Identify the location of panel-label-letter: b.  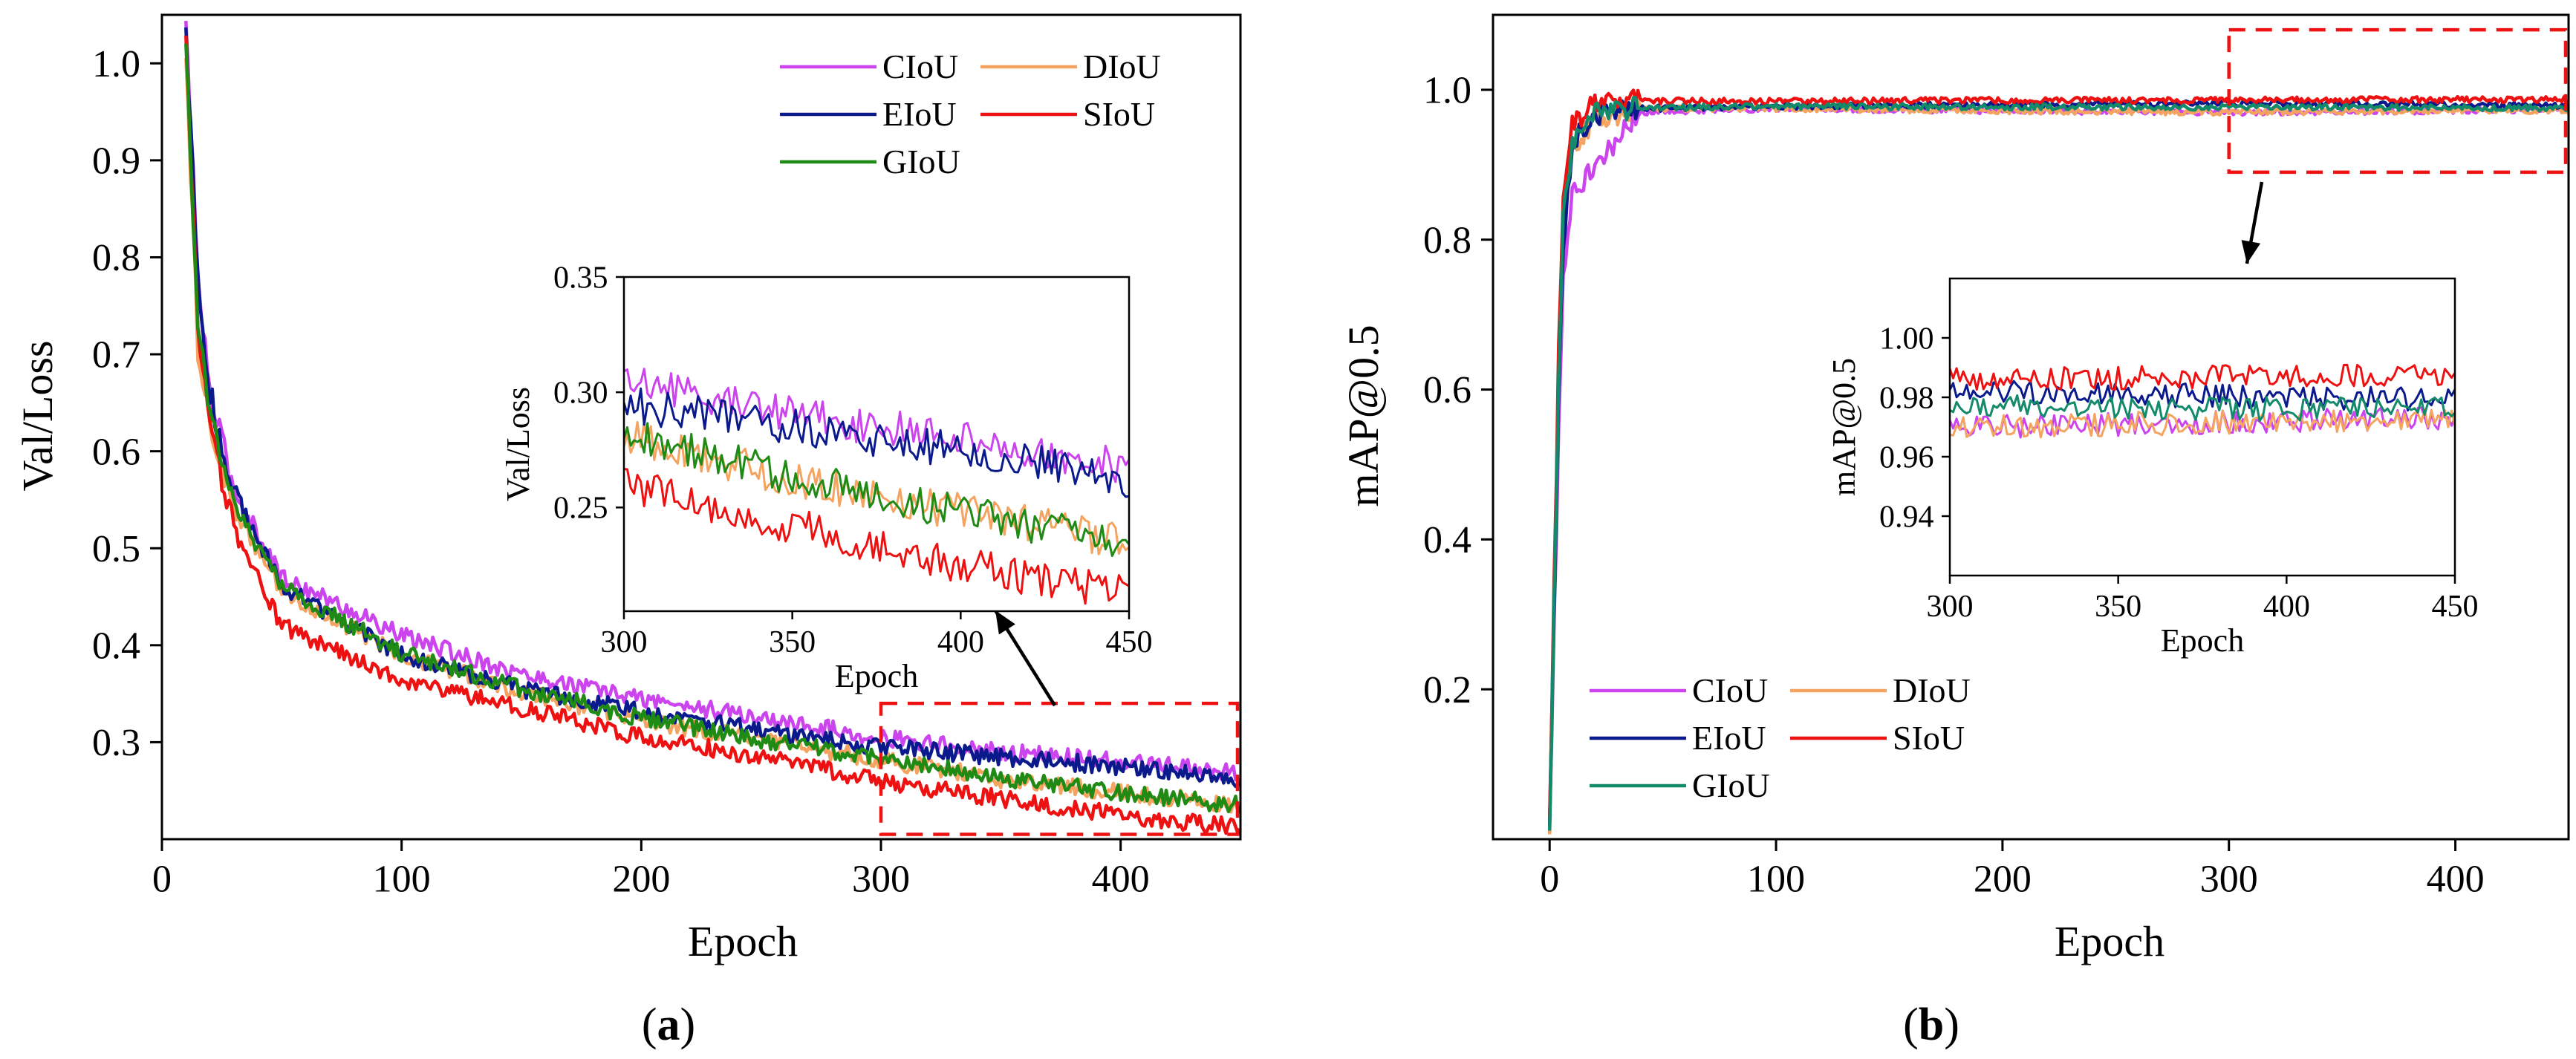
(1932, 1025).